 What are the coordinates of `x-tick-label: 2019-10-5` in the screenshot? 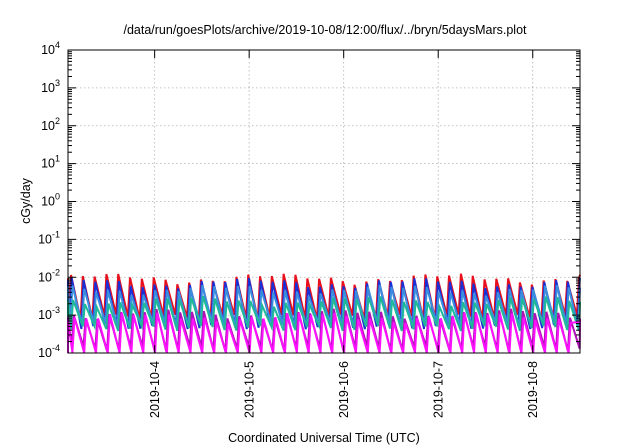 It's located at (250, 389).